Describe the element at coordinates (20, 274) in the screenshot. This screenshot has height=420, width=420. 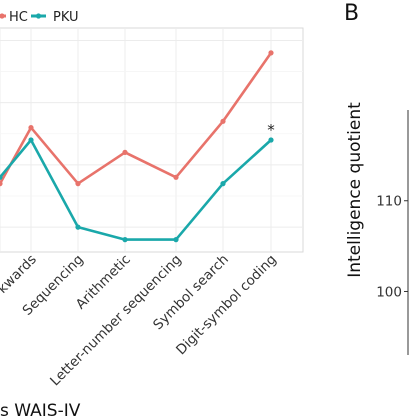
I see `x-tick-label-1: kwards` at that location.